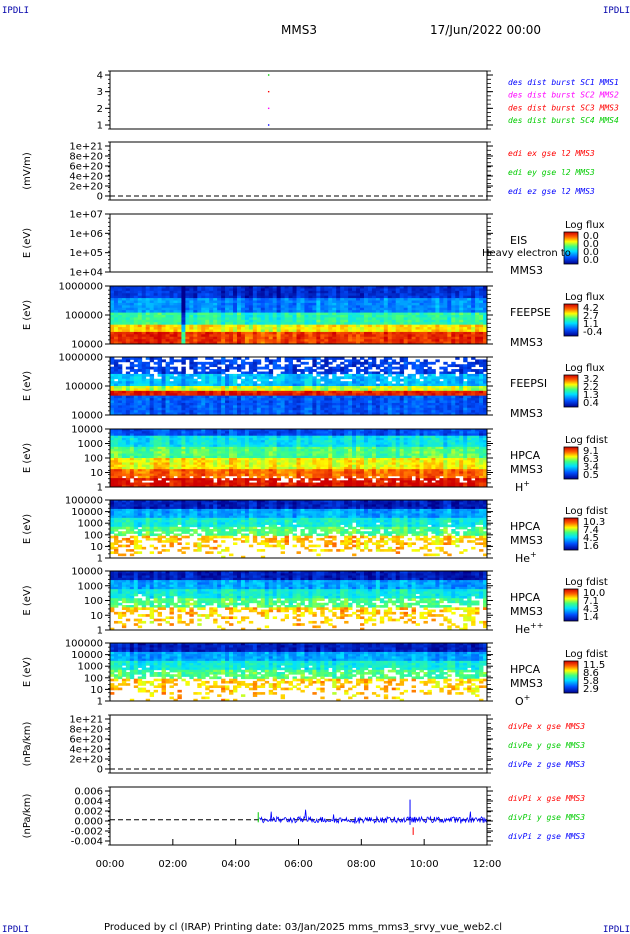 The height and width of the screenshot is (934, 630). Describe the element at coordinates (591, 308) in the screenshot. I see `colorbar-tick-label: 4.2` at that location.